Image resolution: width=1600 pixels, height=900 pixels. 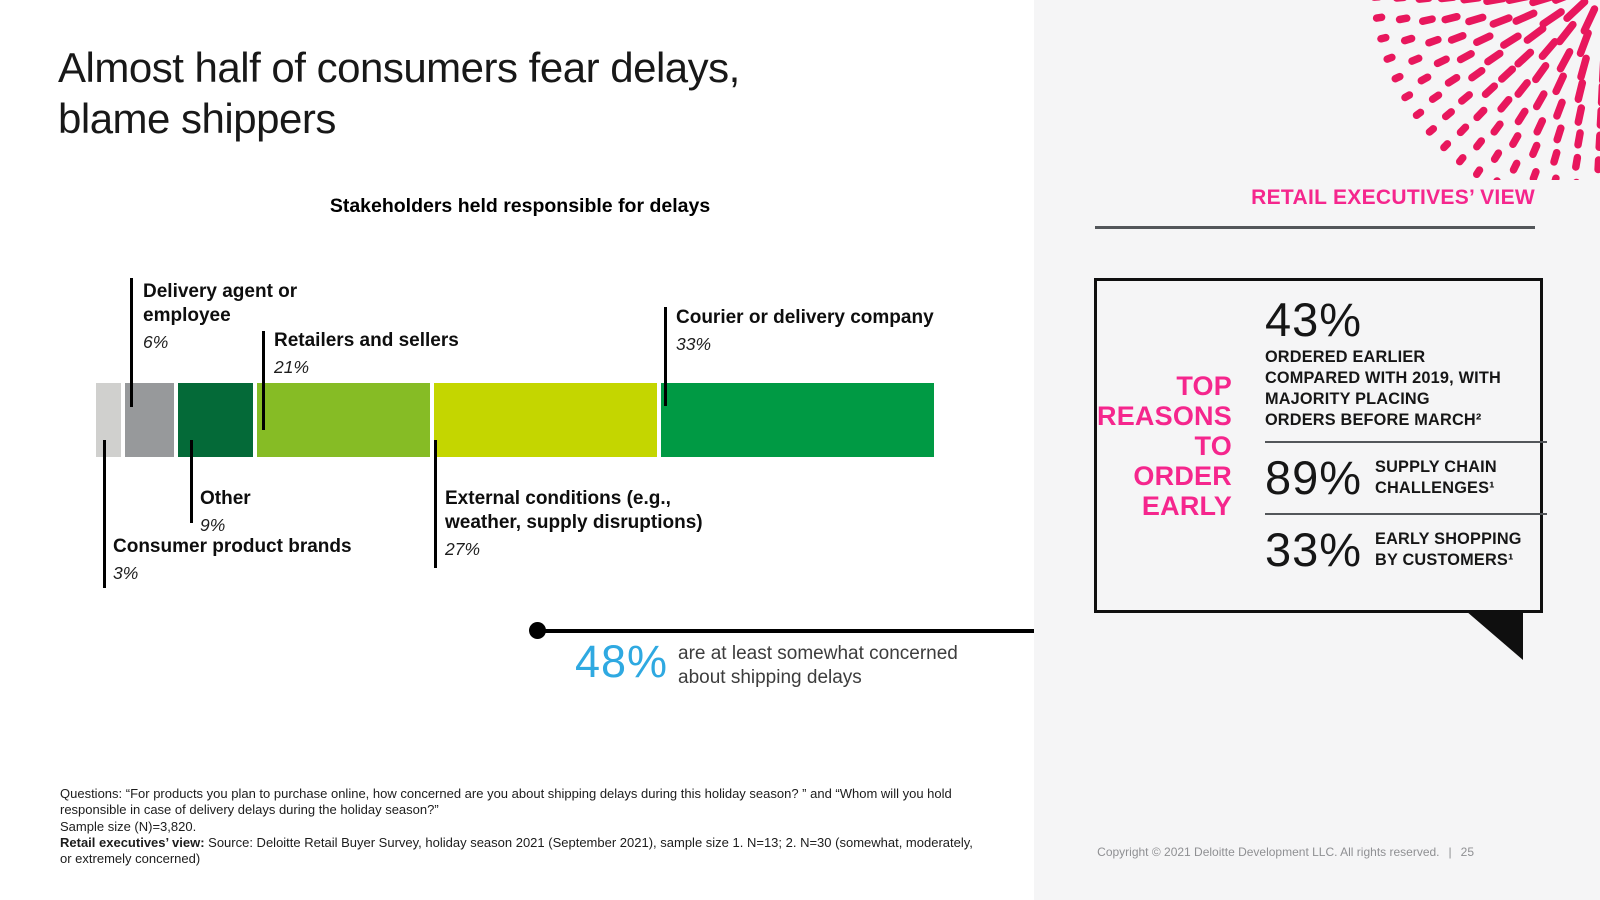 I want to click on stat-value: 43%, so click(x=1313, y=319).